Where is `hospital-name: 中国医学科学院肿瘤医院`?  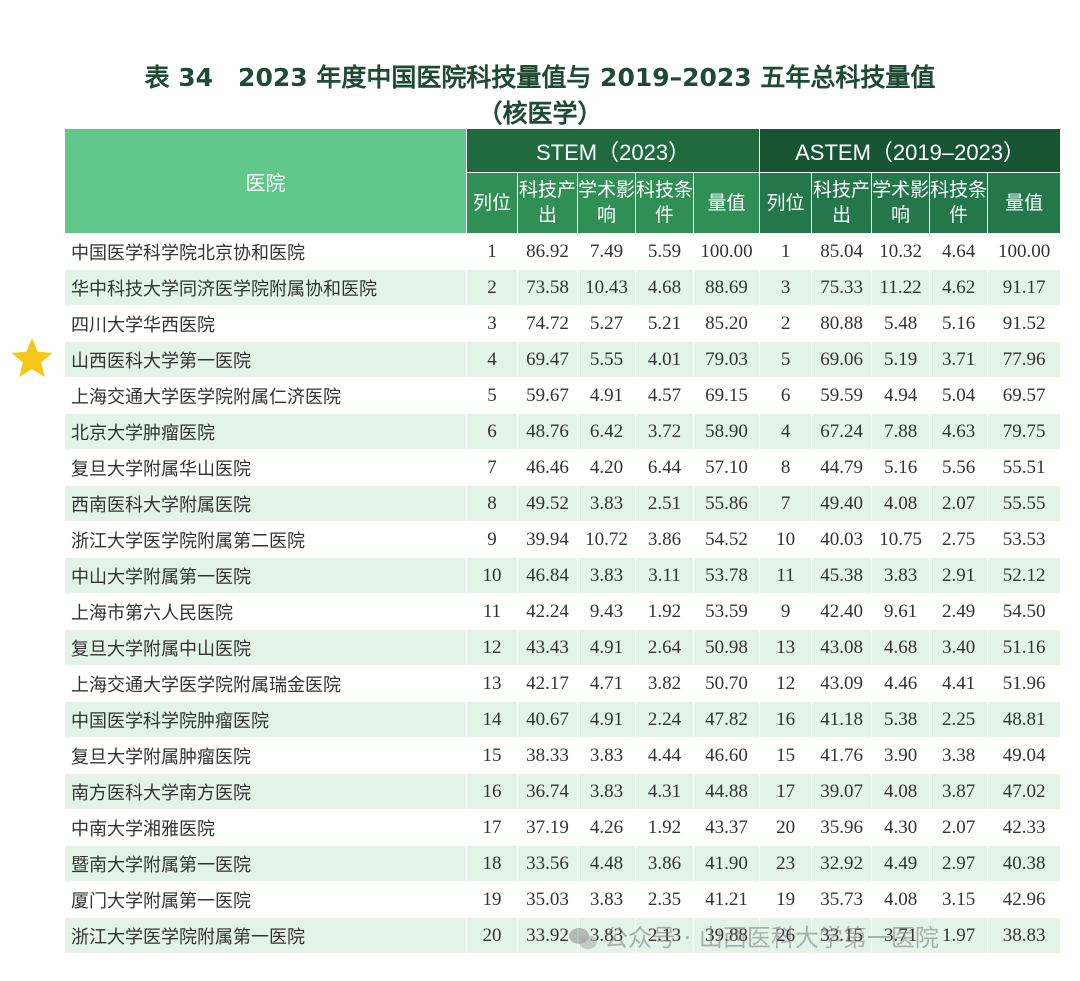
hospital-name: 中国医学科学院肿瘤医院 is located at coordinates (265, 719).